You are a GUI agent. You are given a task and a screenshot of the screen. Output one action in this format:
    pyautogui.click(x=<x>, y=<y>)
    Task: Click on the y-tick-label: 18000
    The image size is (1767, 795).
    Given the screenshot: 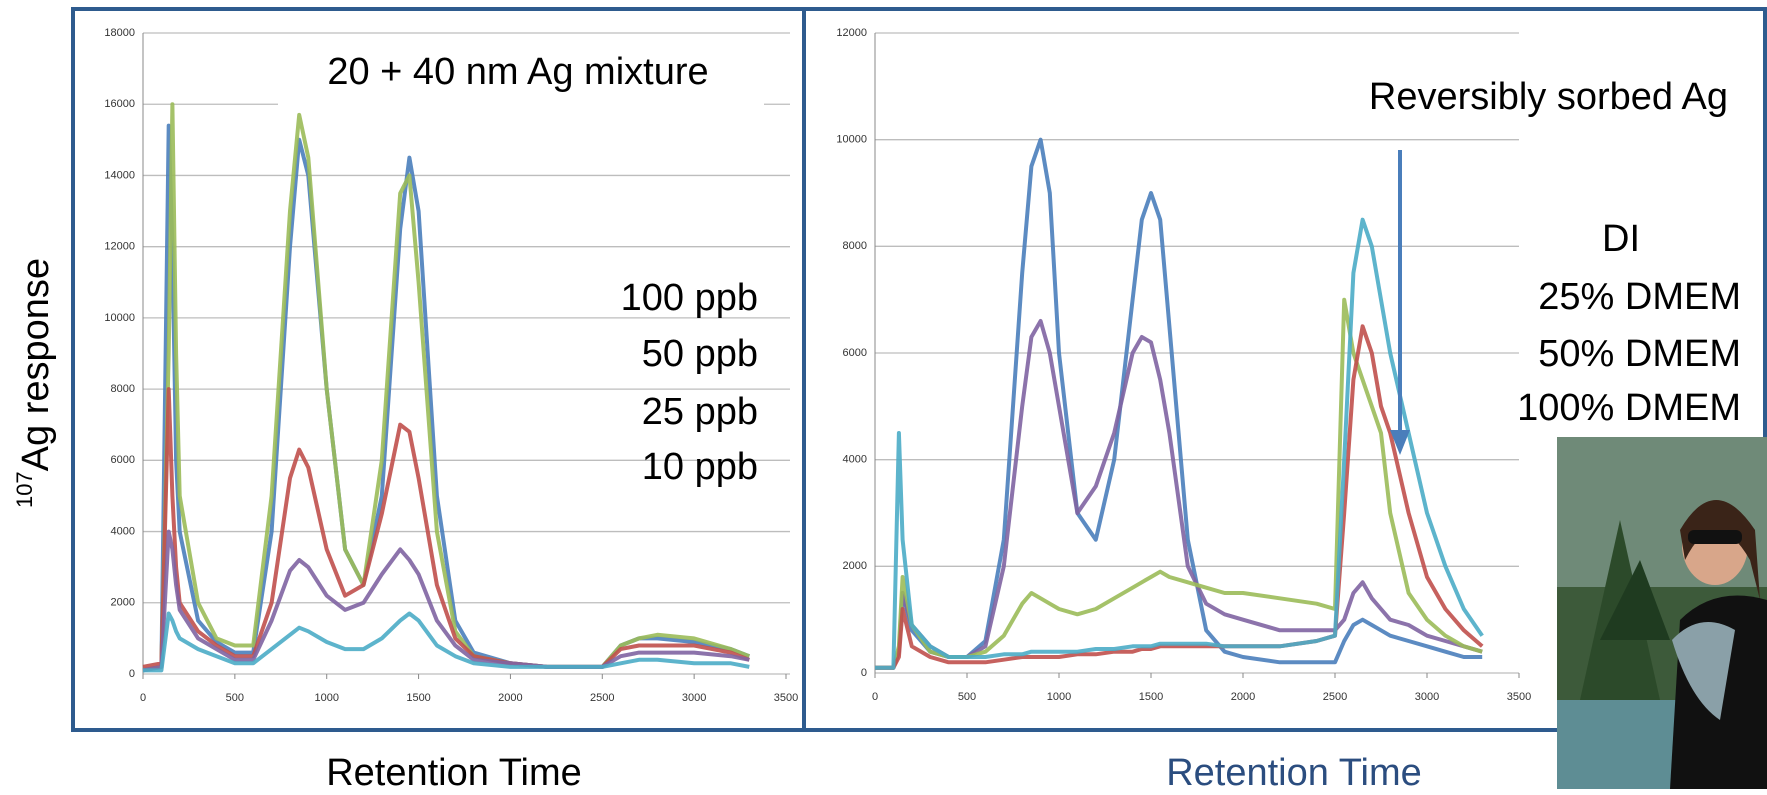 What is the action you would take?
    pyautogui.click(x=119, y=33)
    